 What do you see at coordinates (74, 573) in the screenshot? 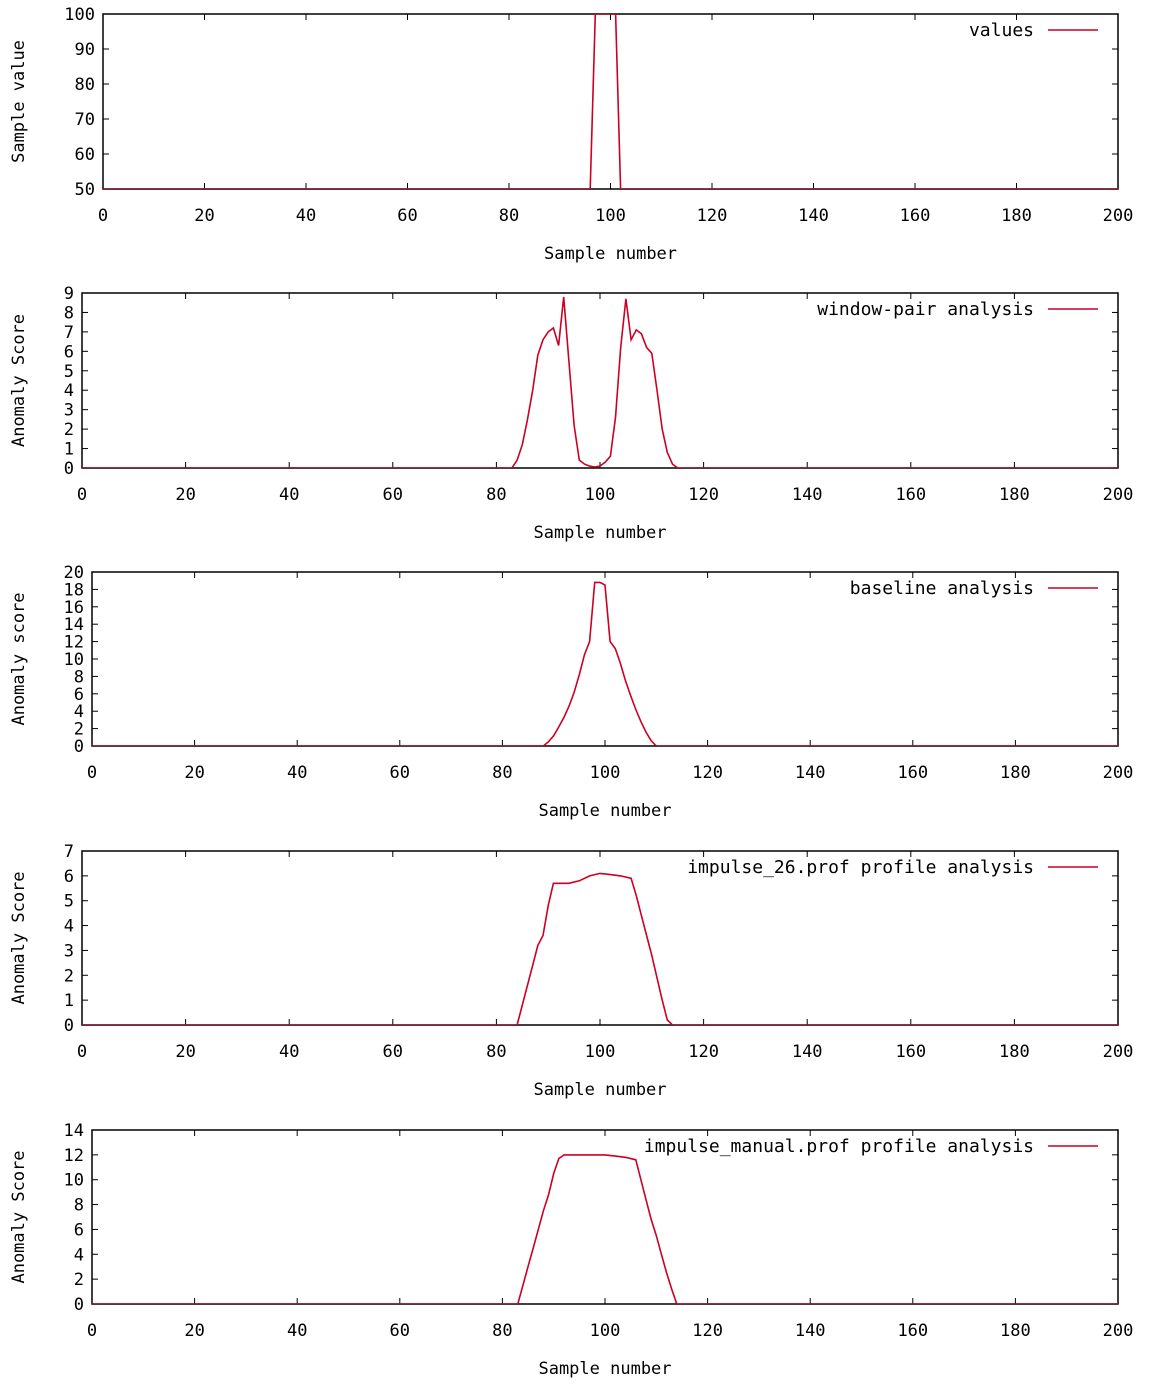
I see `y-tick-label: 20` at bounding box center [74, 573].